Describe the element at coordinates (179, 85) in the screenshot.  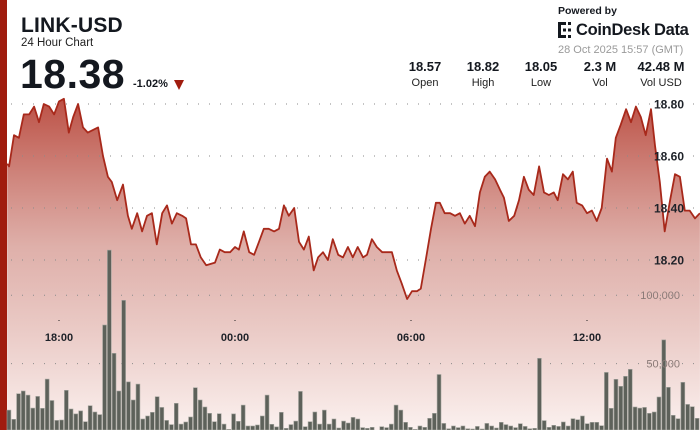
I see `triangle-down-icon` at that location.